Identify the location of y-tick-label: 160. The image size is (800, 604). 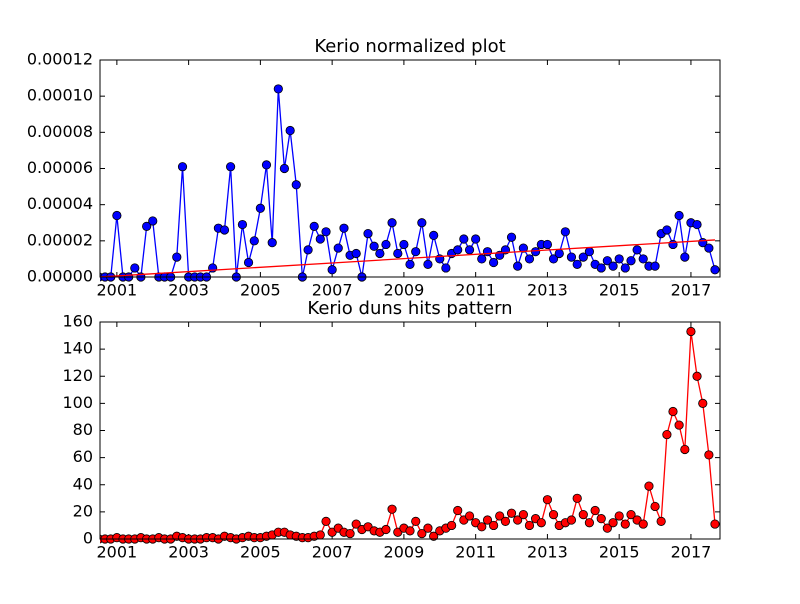
(77, 321).